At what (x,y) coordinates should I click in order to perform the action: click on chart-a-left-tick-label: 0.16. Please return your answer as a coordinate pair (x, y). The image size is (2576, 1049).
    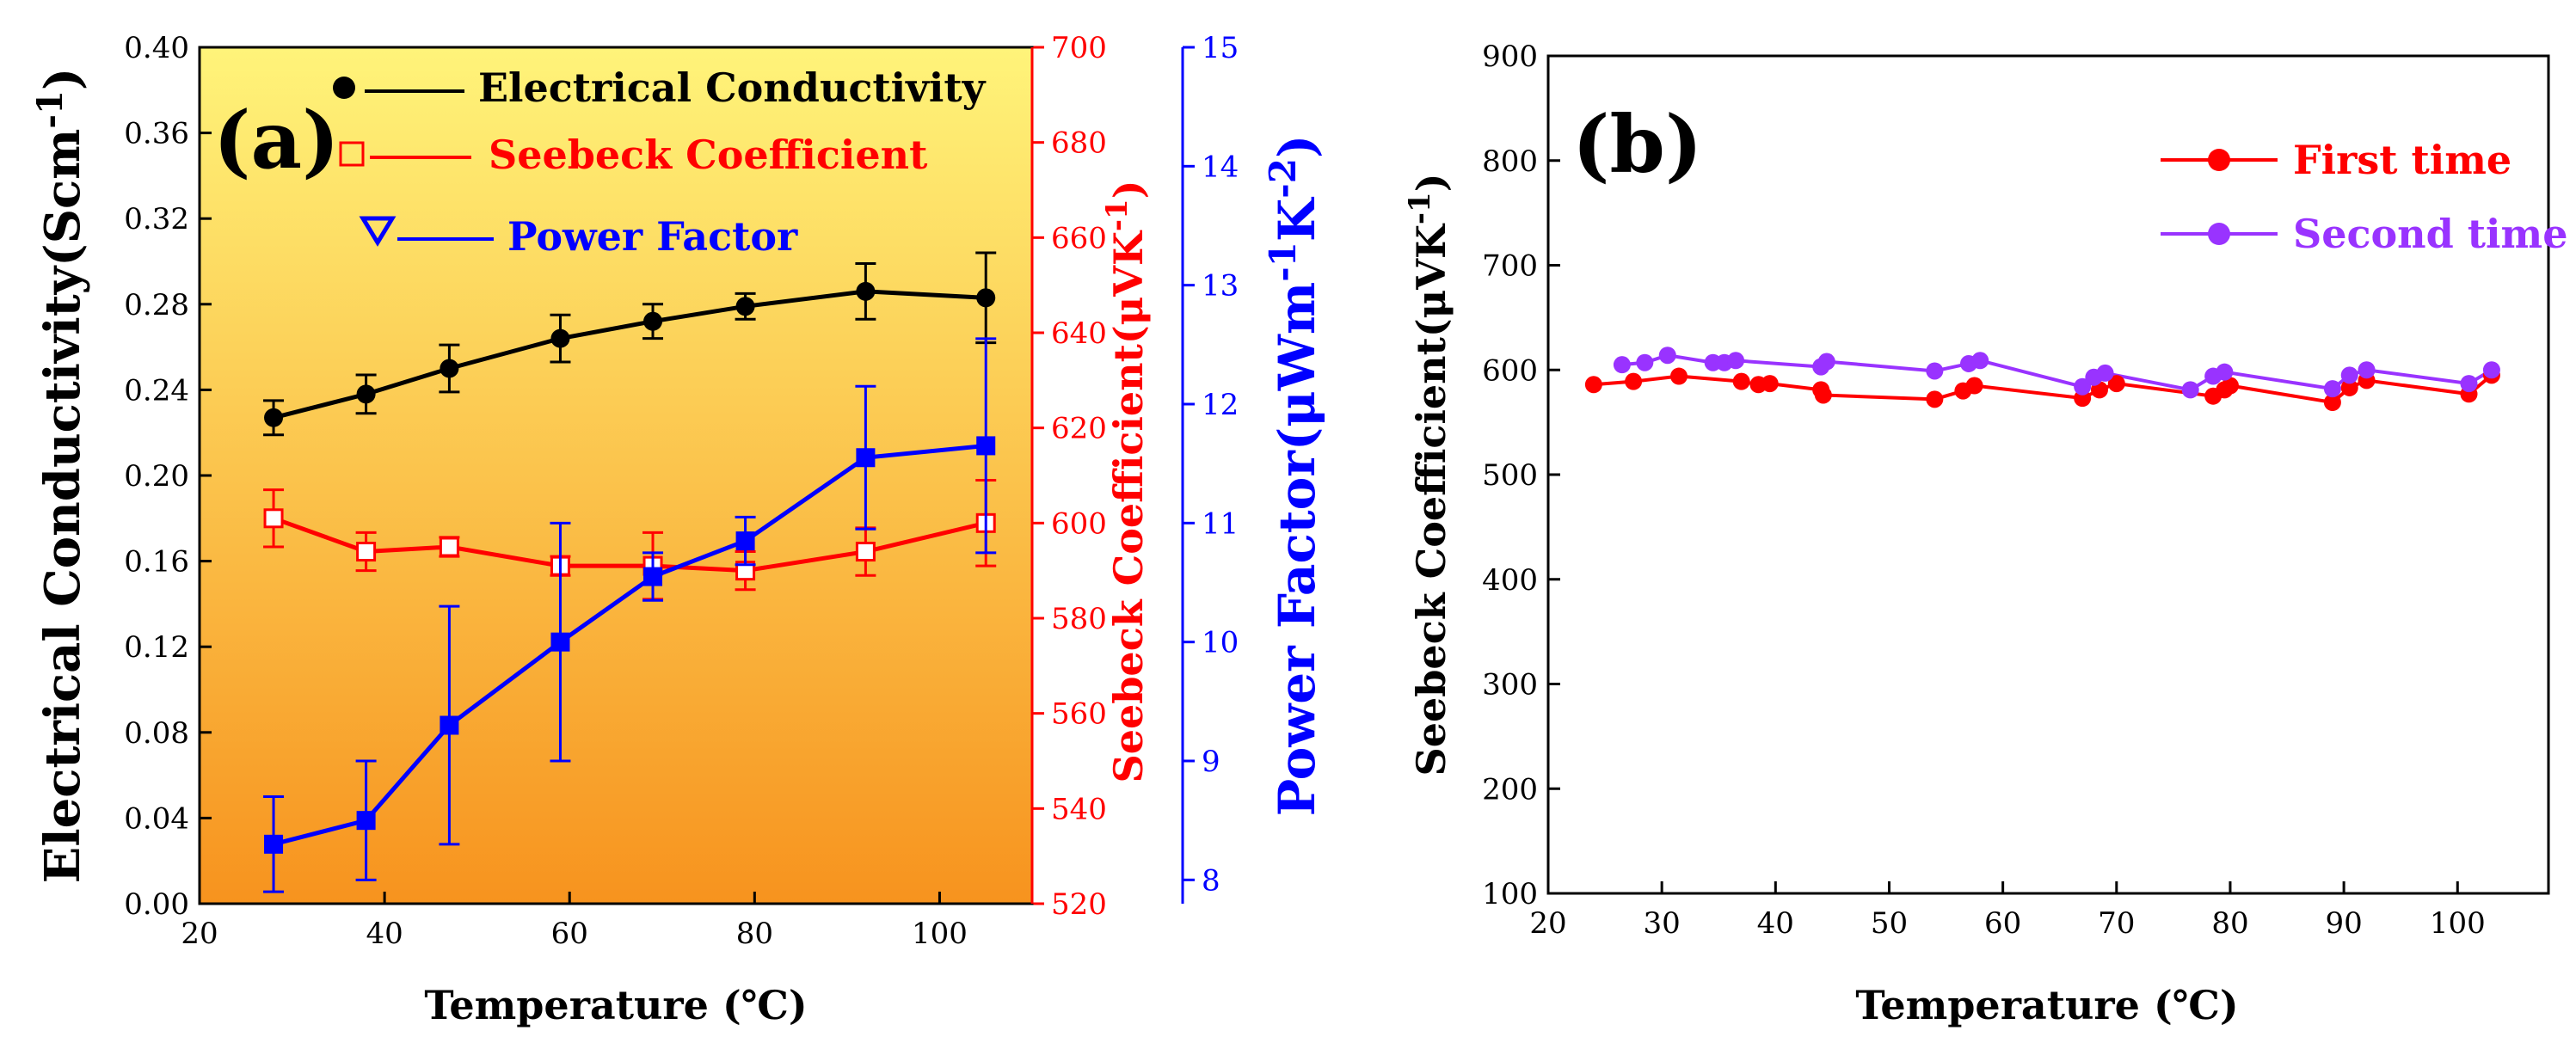
    Looking at the image, I should click on (156, 562).